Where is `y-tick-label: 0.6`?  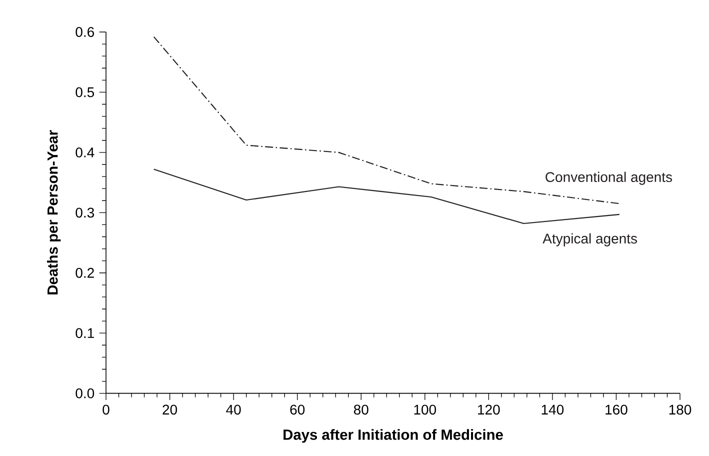 y-tick-label: 0.6 is located at coordinates (85, 32).